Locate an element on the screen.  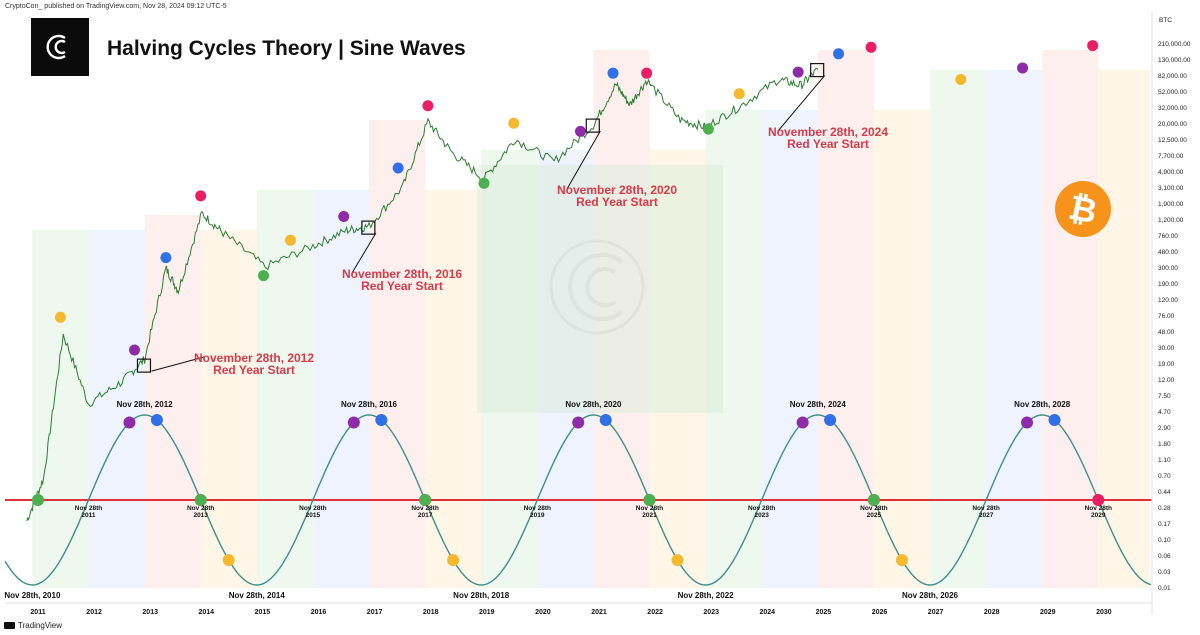
price-tick: 1,900.00 is located at coordinates (1171, 204).